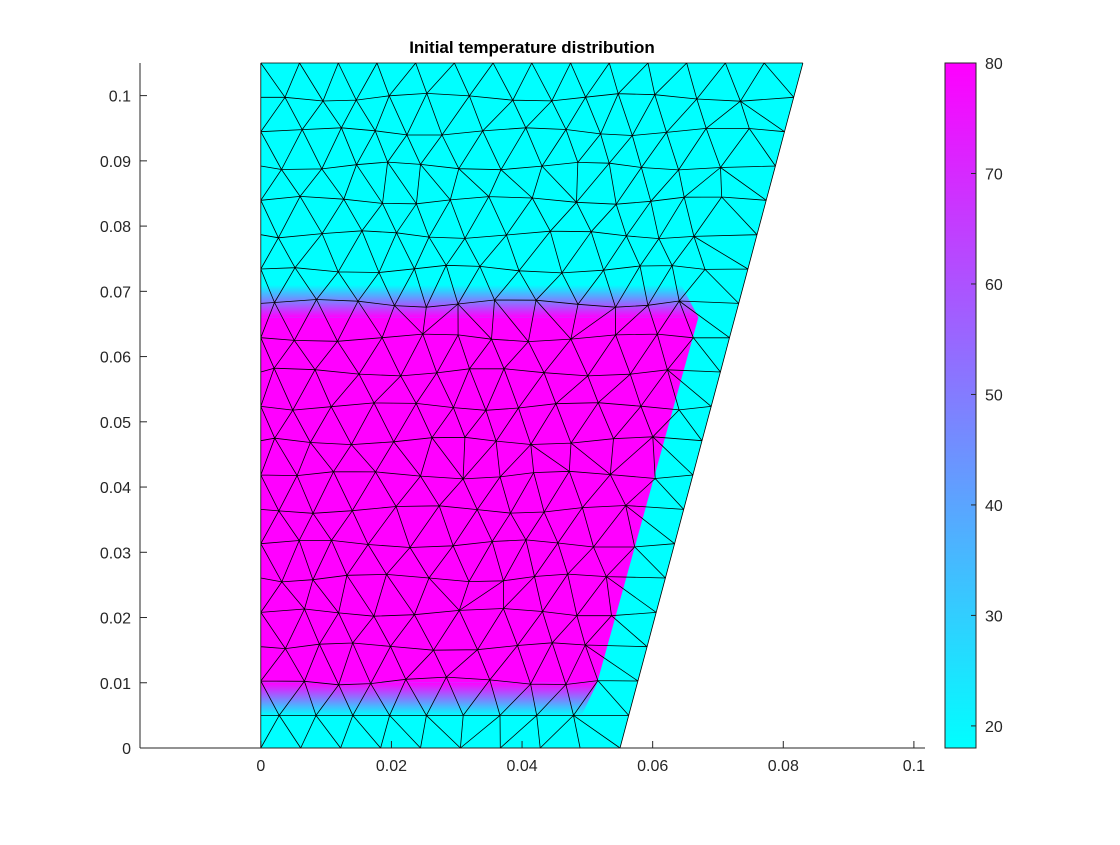  I want to click on colorbar-tick-label: 50, so click(994, 395).